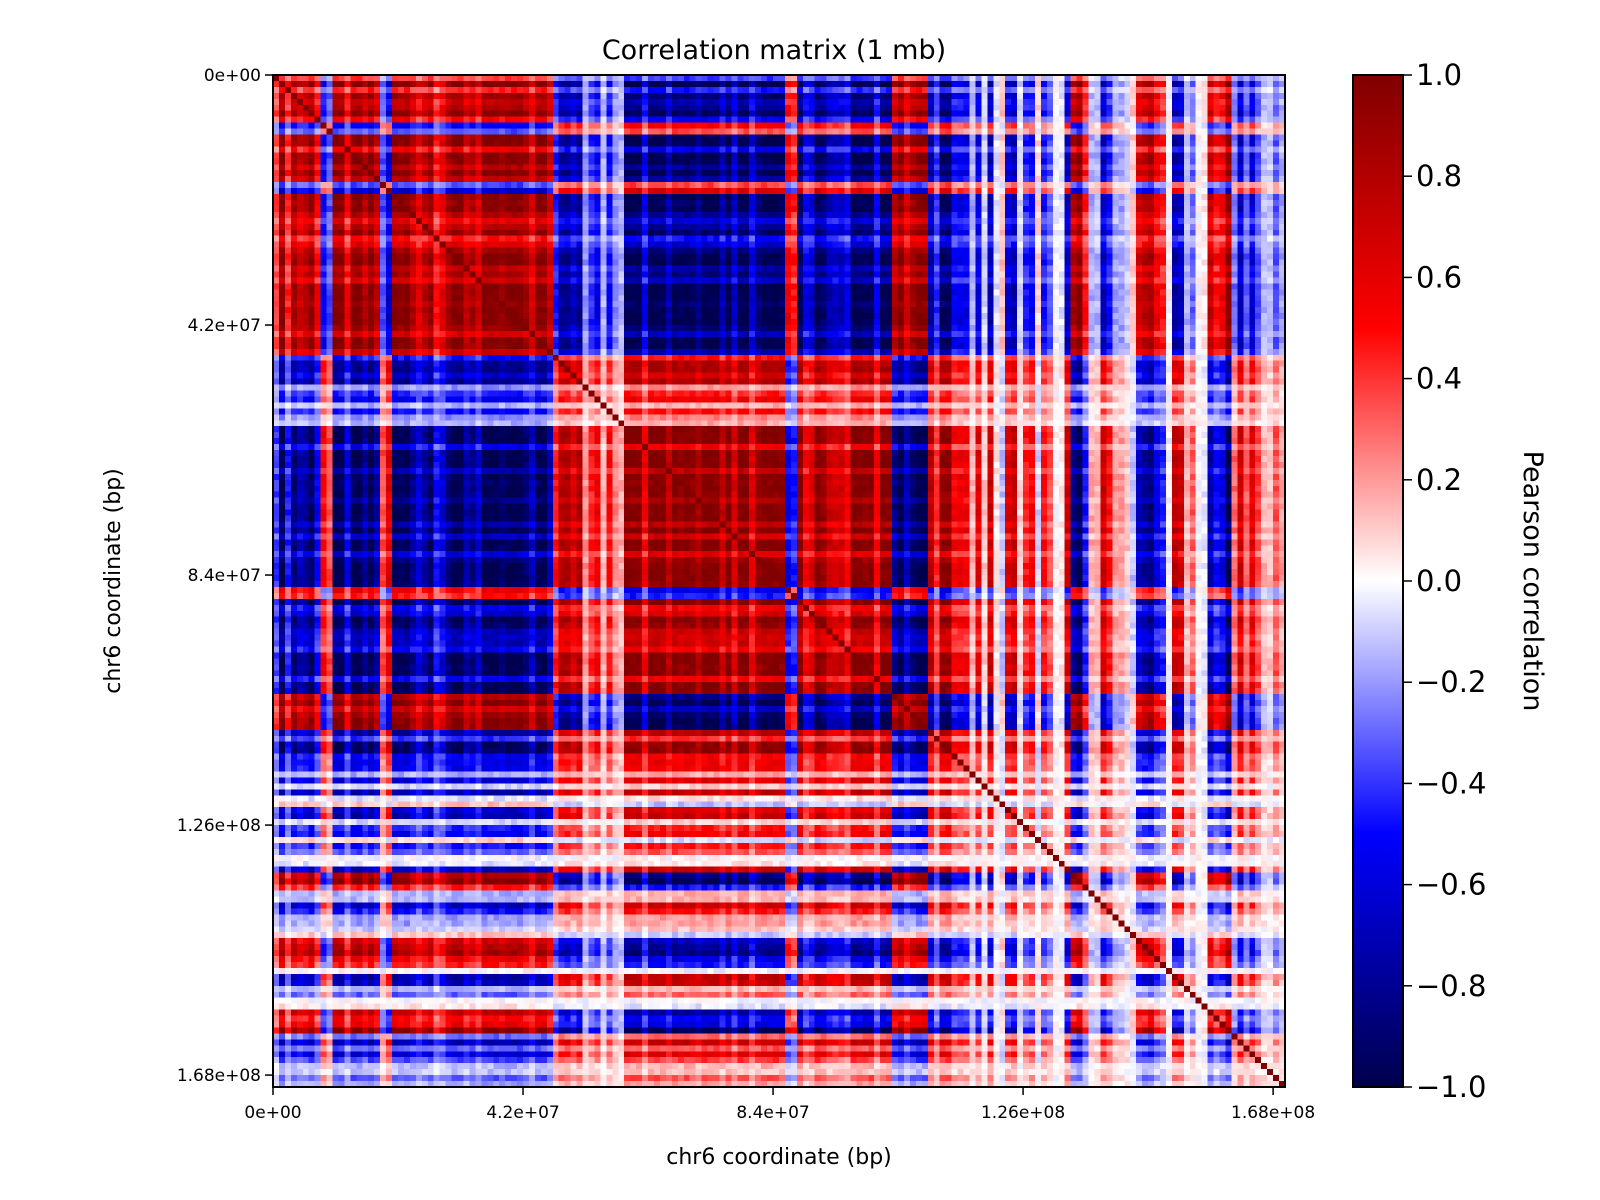 The height and width of the screenshot is (1200, 1600). I want to click on colorbar-tick-label: 0.6, so click(1439, 277).